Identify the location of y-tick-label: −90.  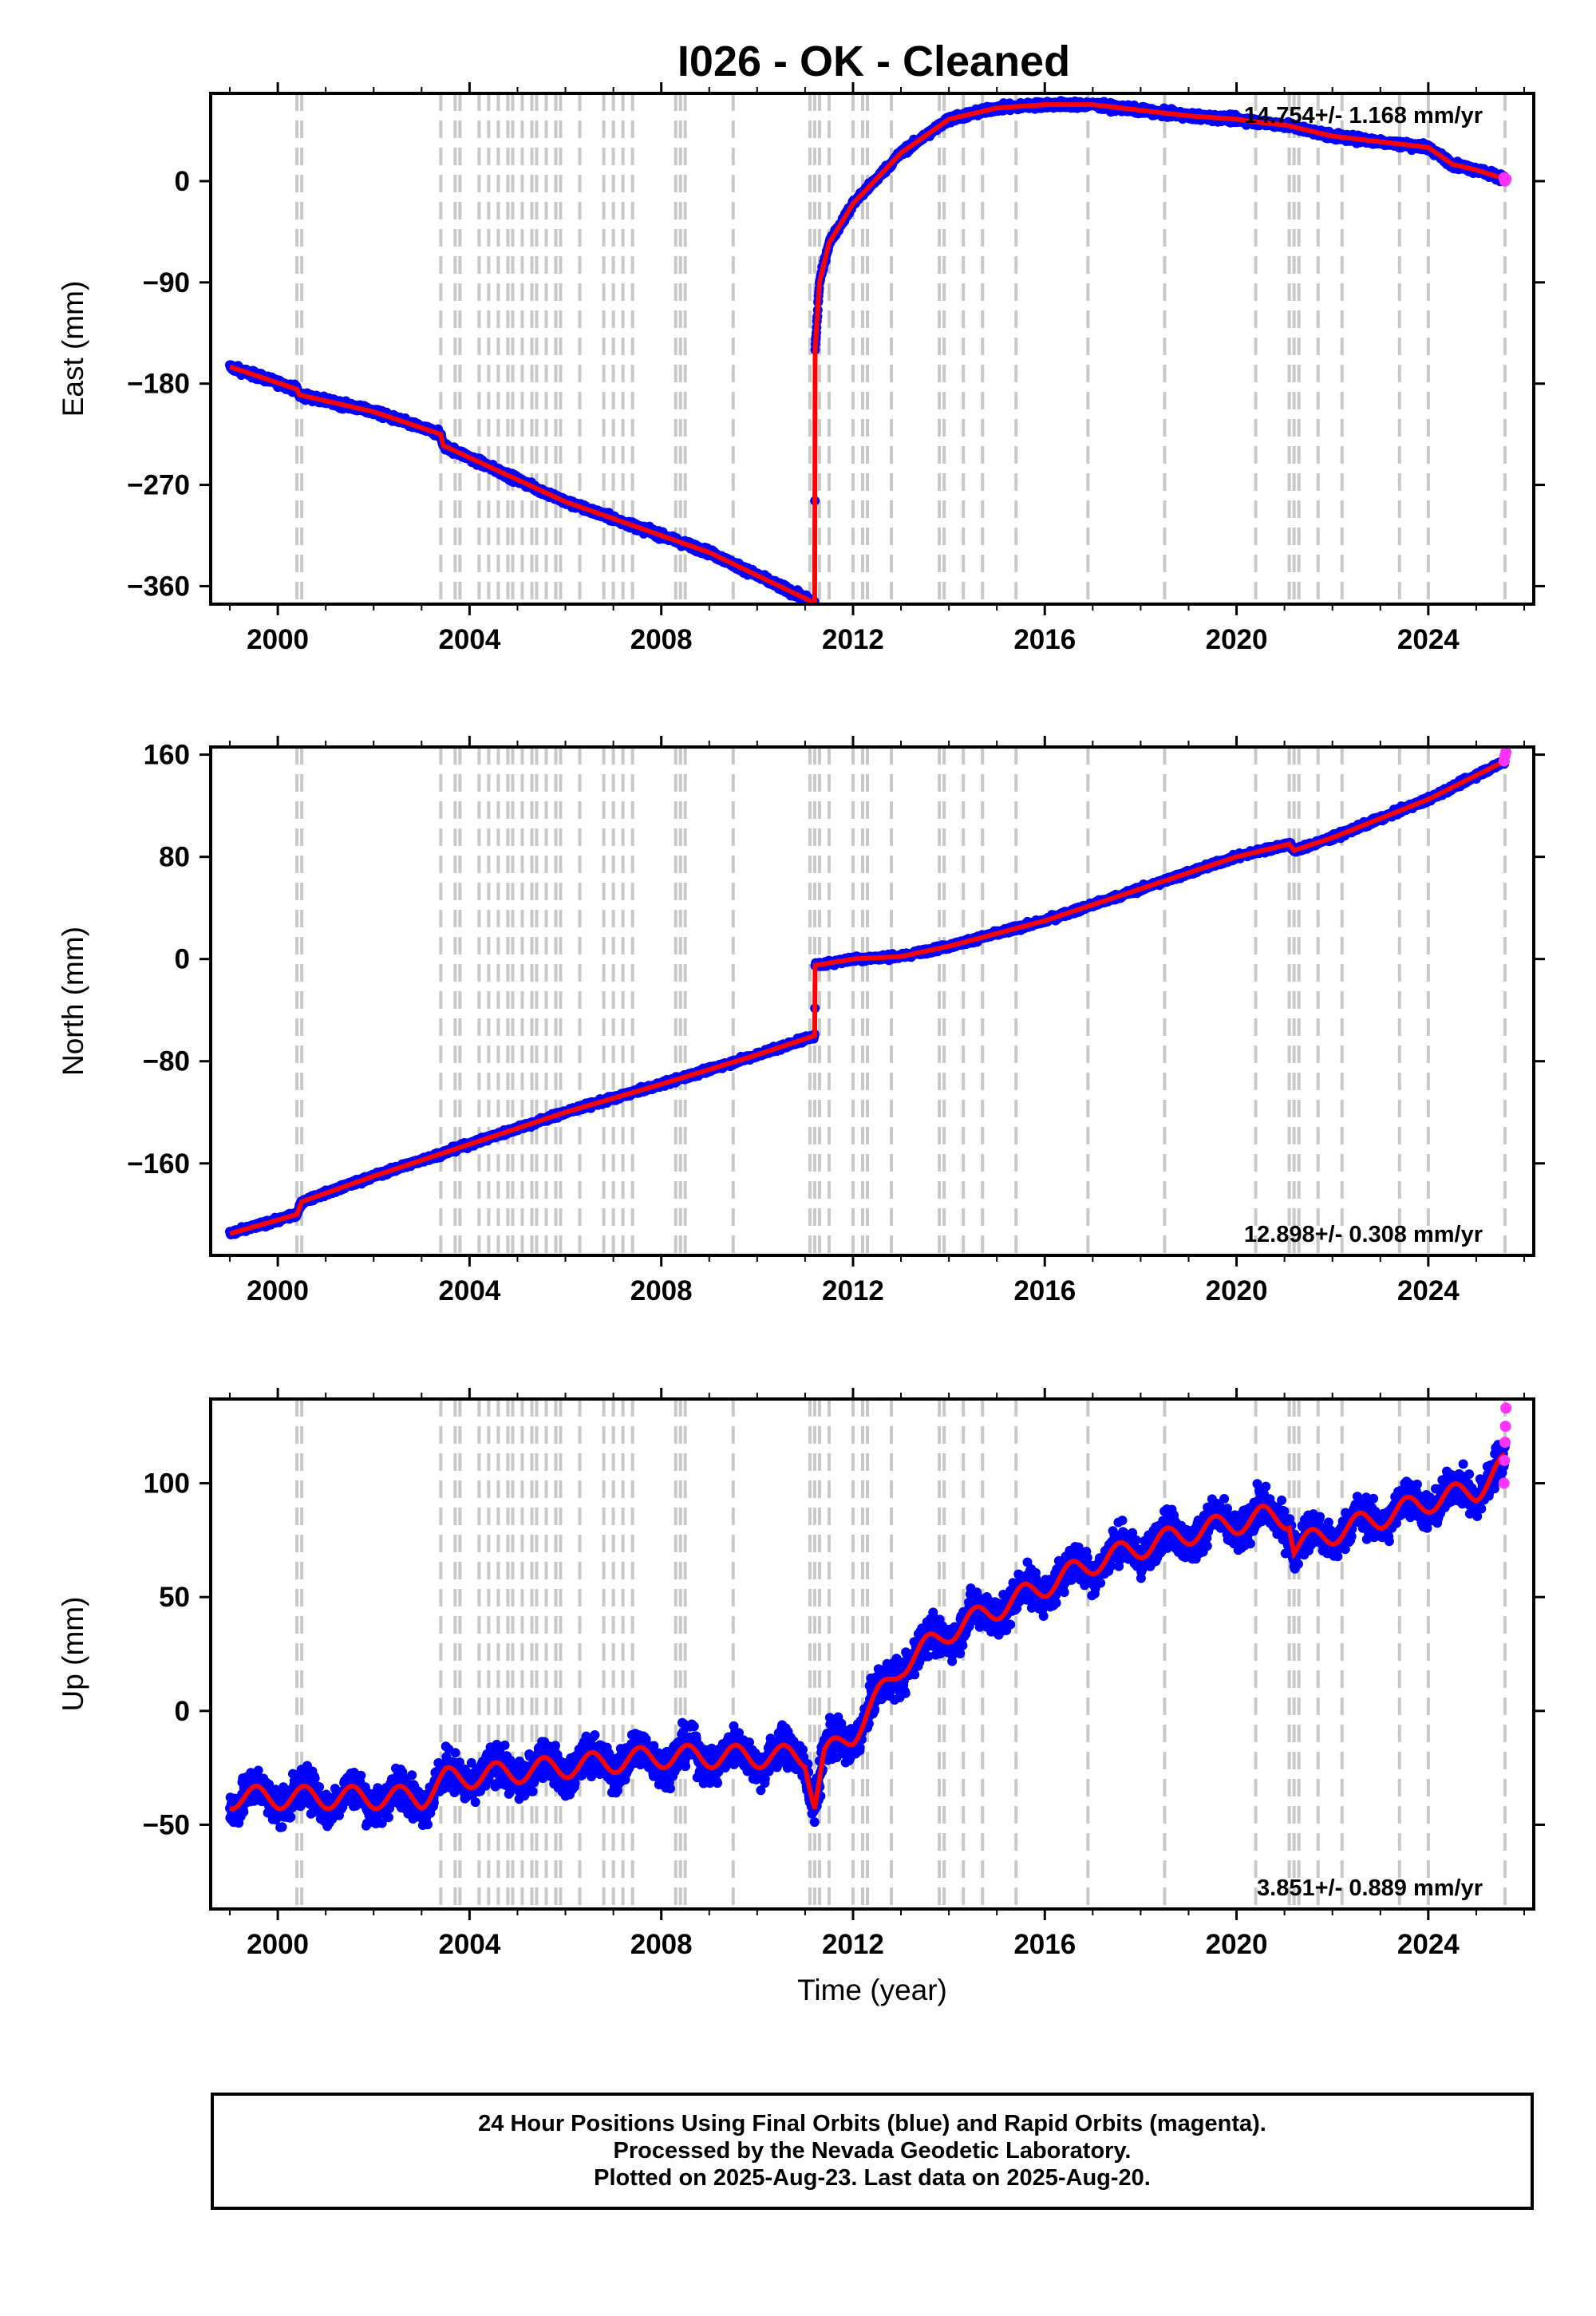
(166, 282).